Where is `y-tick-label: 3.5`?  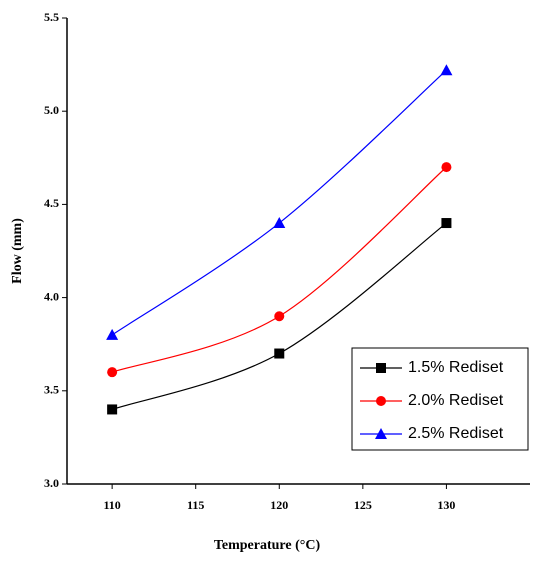
y-tick-label: 3.5 is located at coordinates (51, 390).